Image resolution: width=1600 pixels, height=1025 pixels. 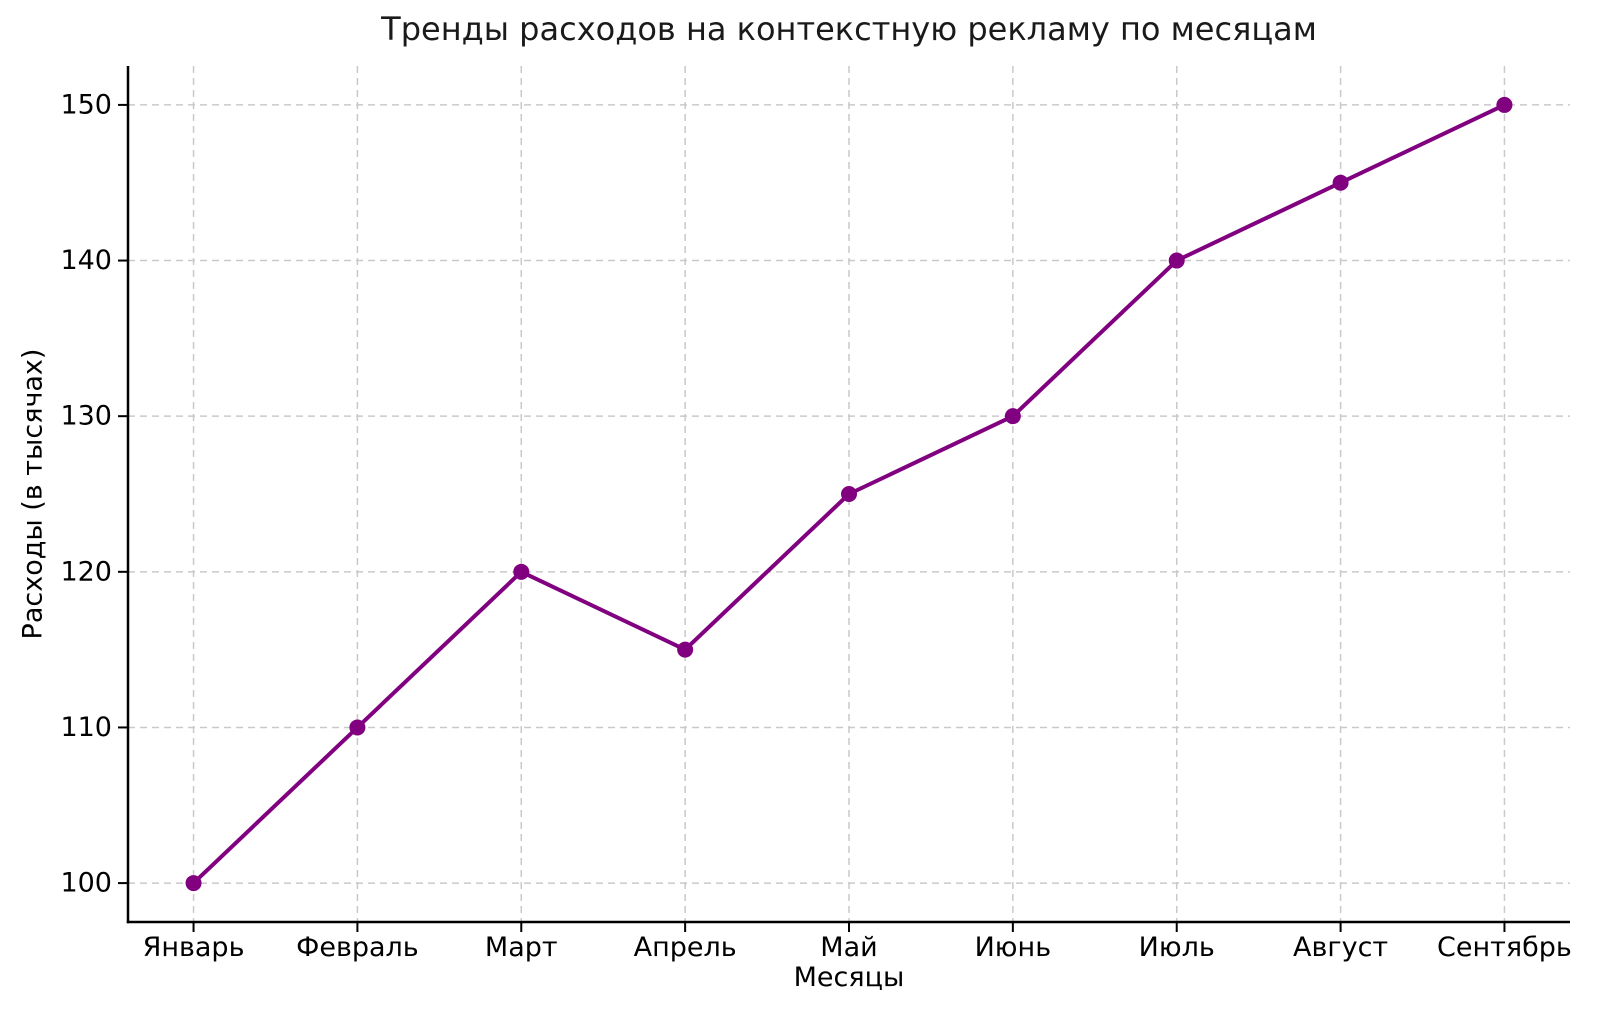 I want to click on y-tick-label: 100, so click(x=86, y=883).